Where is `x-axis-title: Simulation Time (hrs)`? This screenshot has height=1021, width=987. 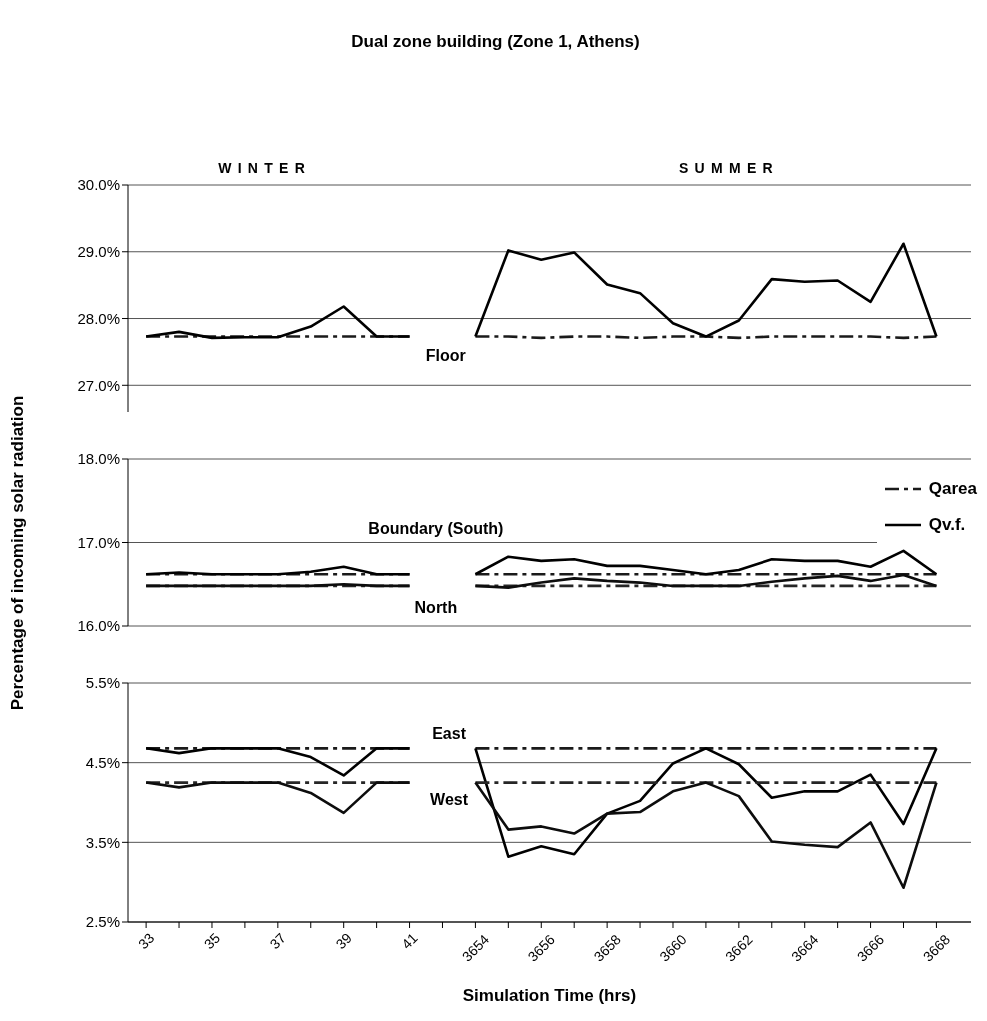
x-axis-title: Simulation Time (hrs) is located at coordinates (549, 996).